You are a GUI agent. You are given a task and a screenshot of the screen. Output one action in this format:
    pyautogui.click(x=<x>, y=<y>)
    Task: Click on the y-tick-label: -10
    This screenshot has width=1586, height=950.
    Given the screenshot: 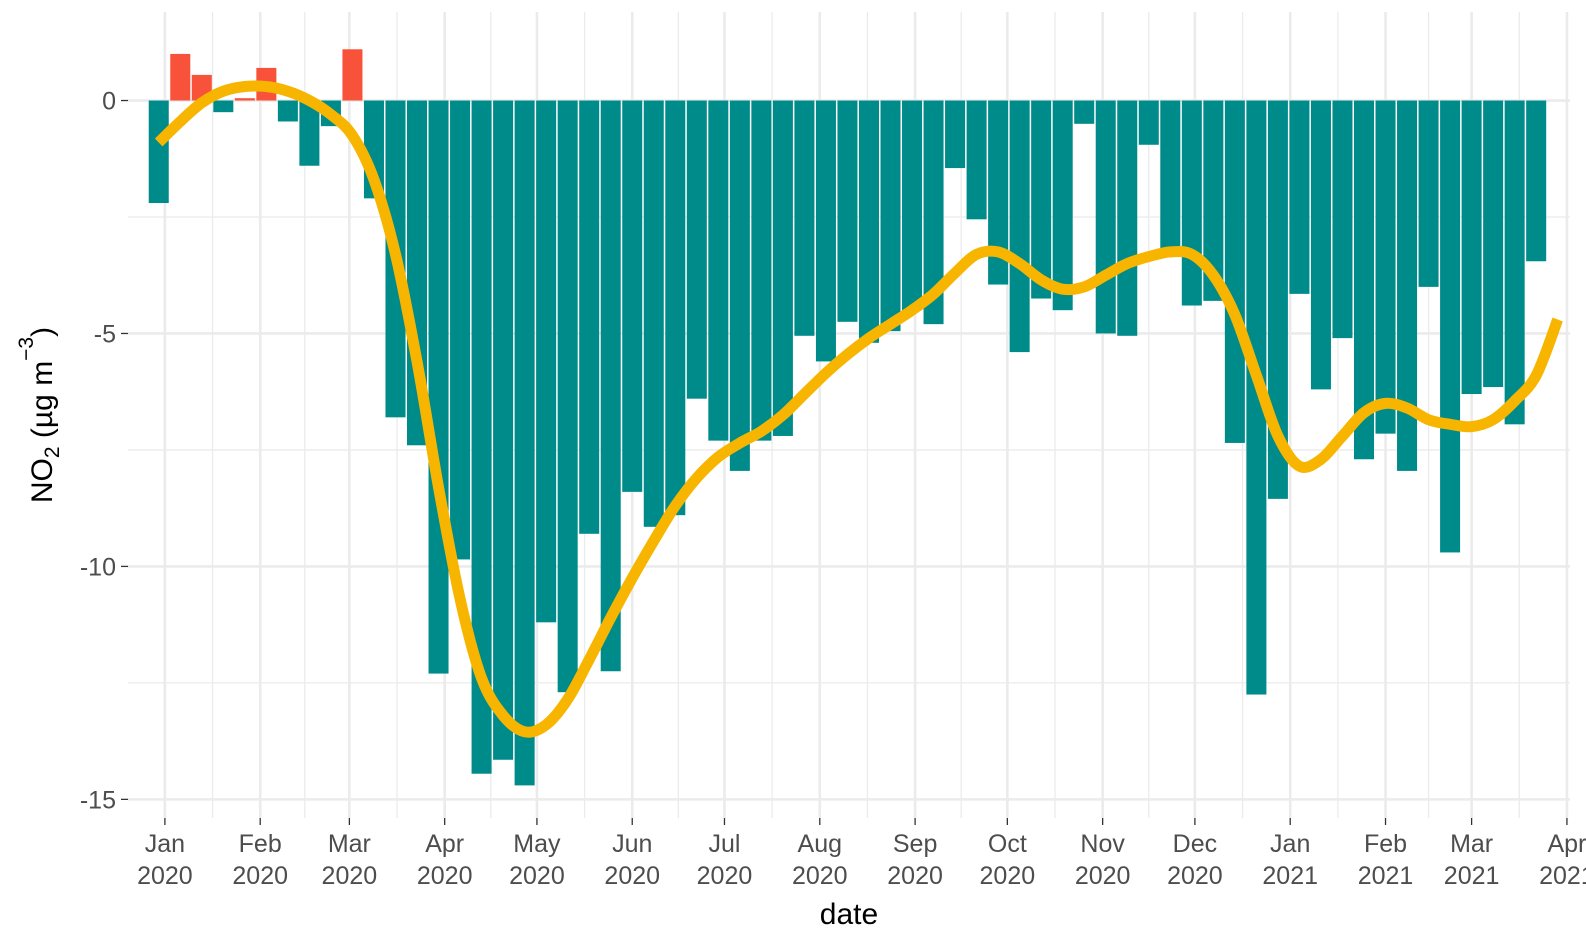 What is the action you would take?
    pyautogui.click(x=98, y=567)
    